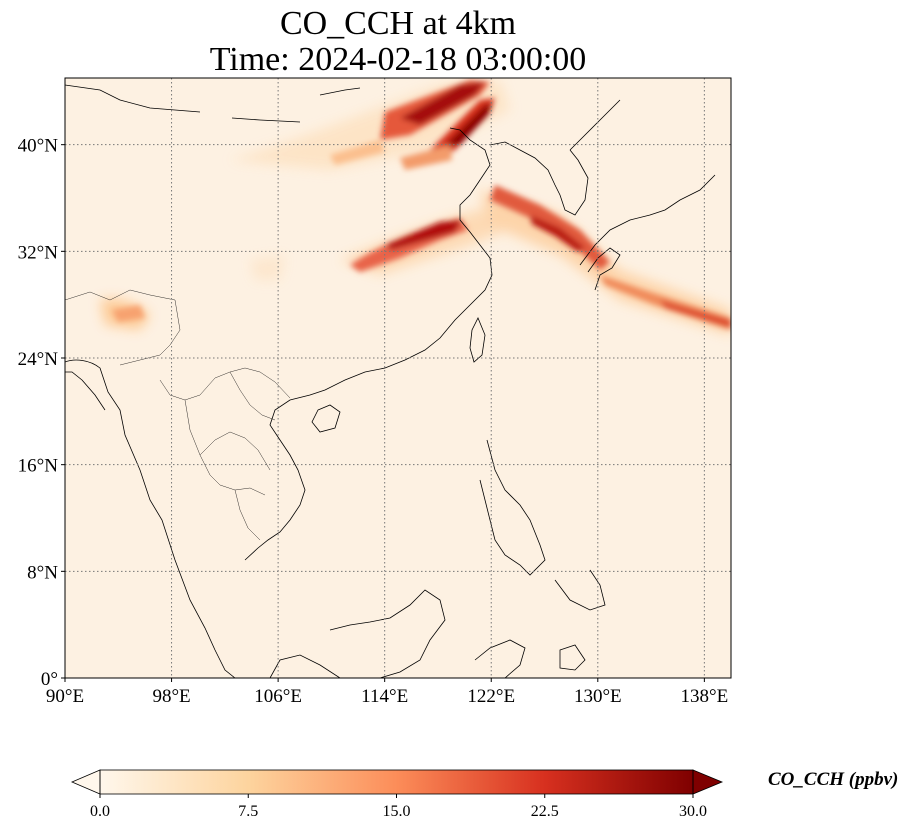 This screenshot has height=836, width=921. I want to click on colorbar-gradient, so click(396, 782).